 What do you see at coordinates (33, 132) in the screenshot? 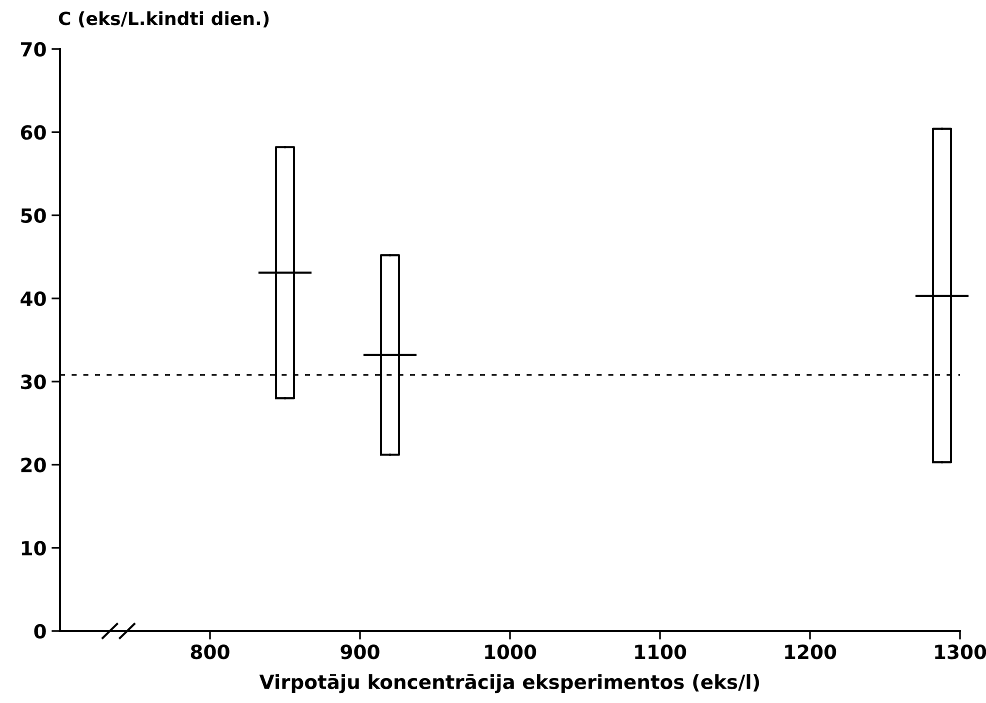
I see `y-tick-label: 60` at bounding box center [33, 132].